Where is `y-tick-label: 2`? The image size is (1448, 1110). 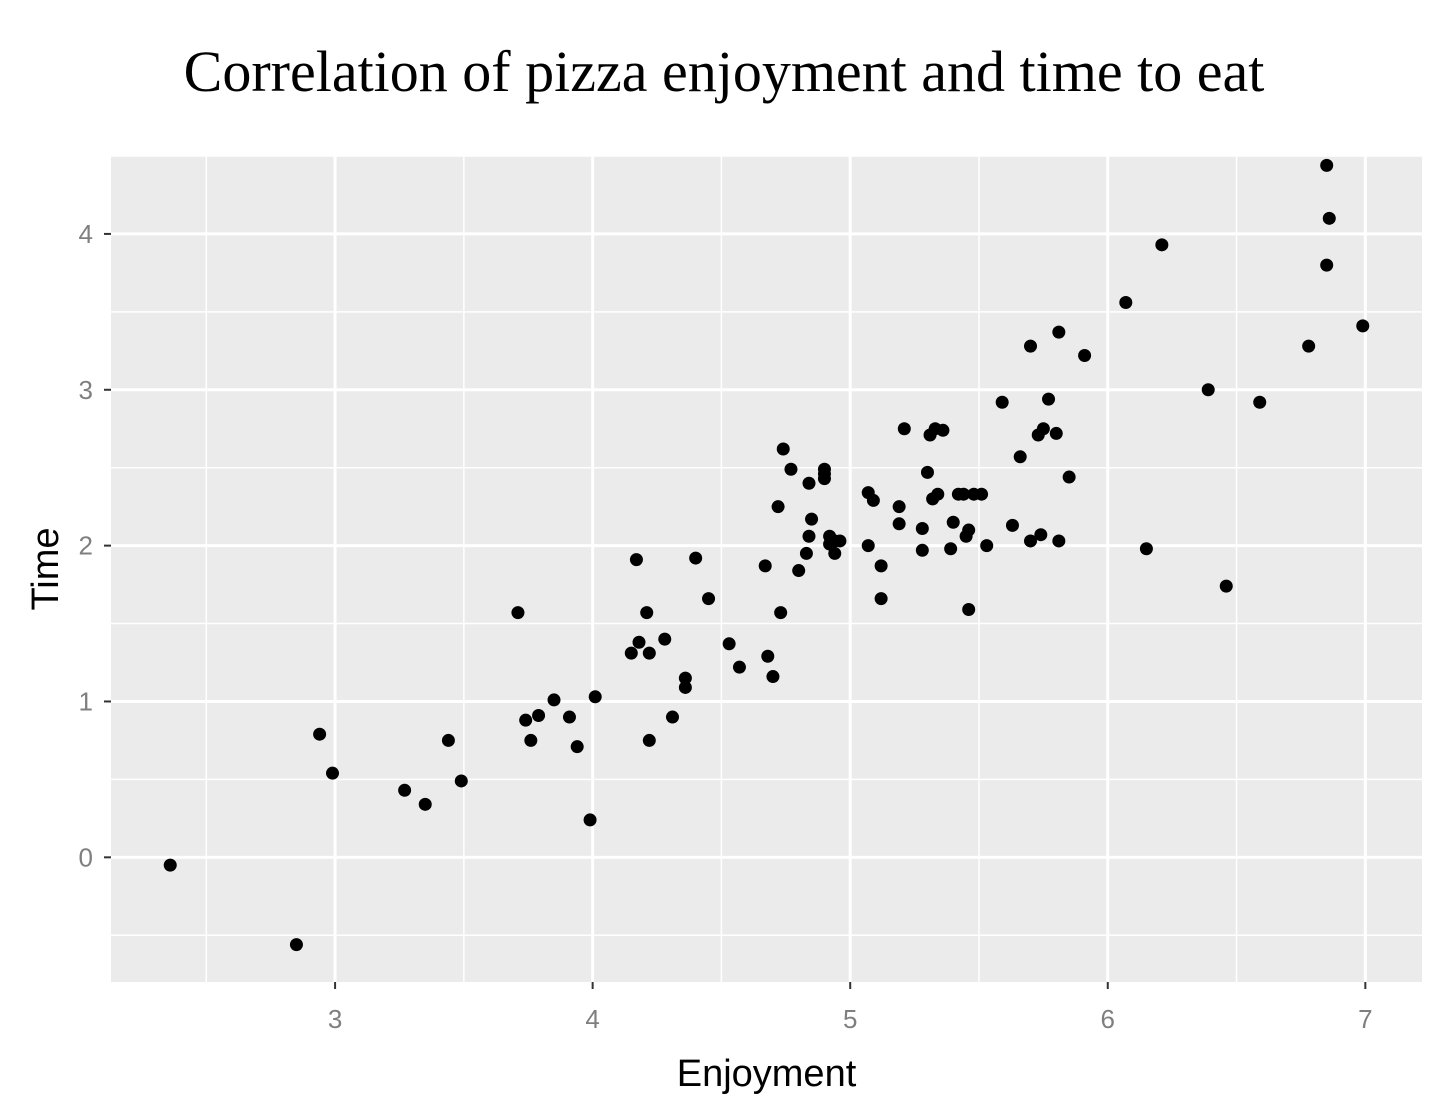 y-tick-label: 2 is located at coordinates (86, 546).